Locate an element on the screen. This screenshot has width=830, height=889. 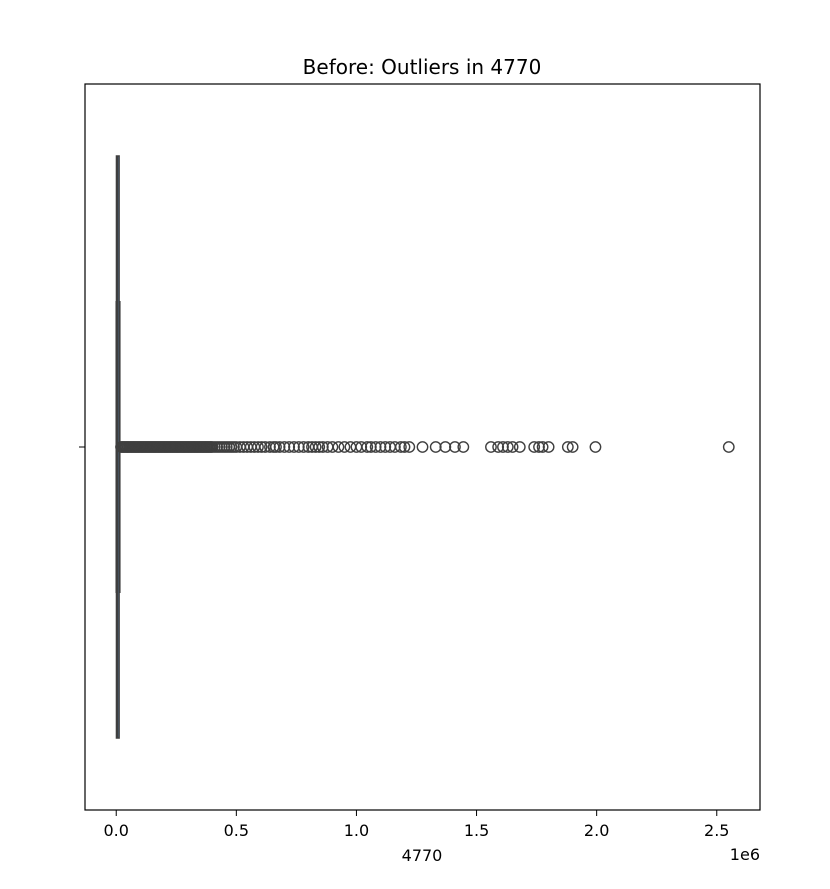
x-axis-label: 4770 is located at coordinates (422, 855).